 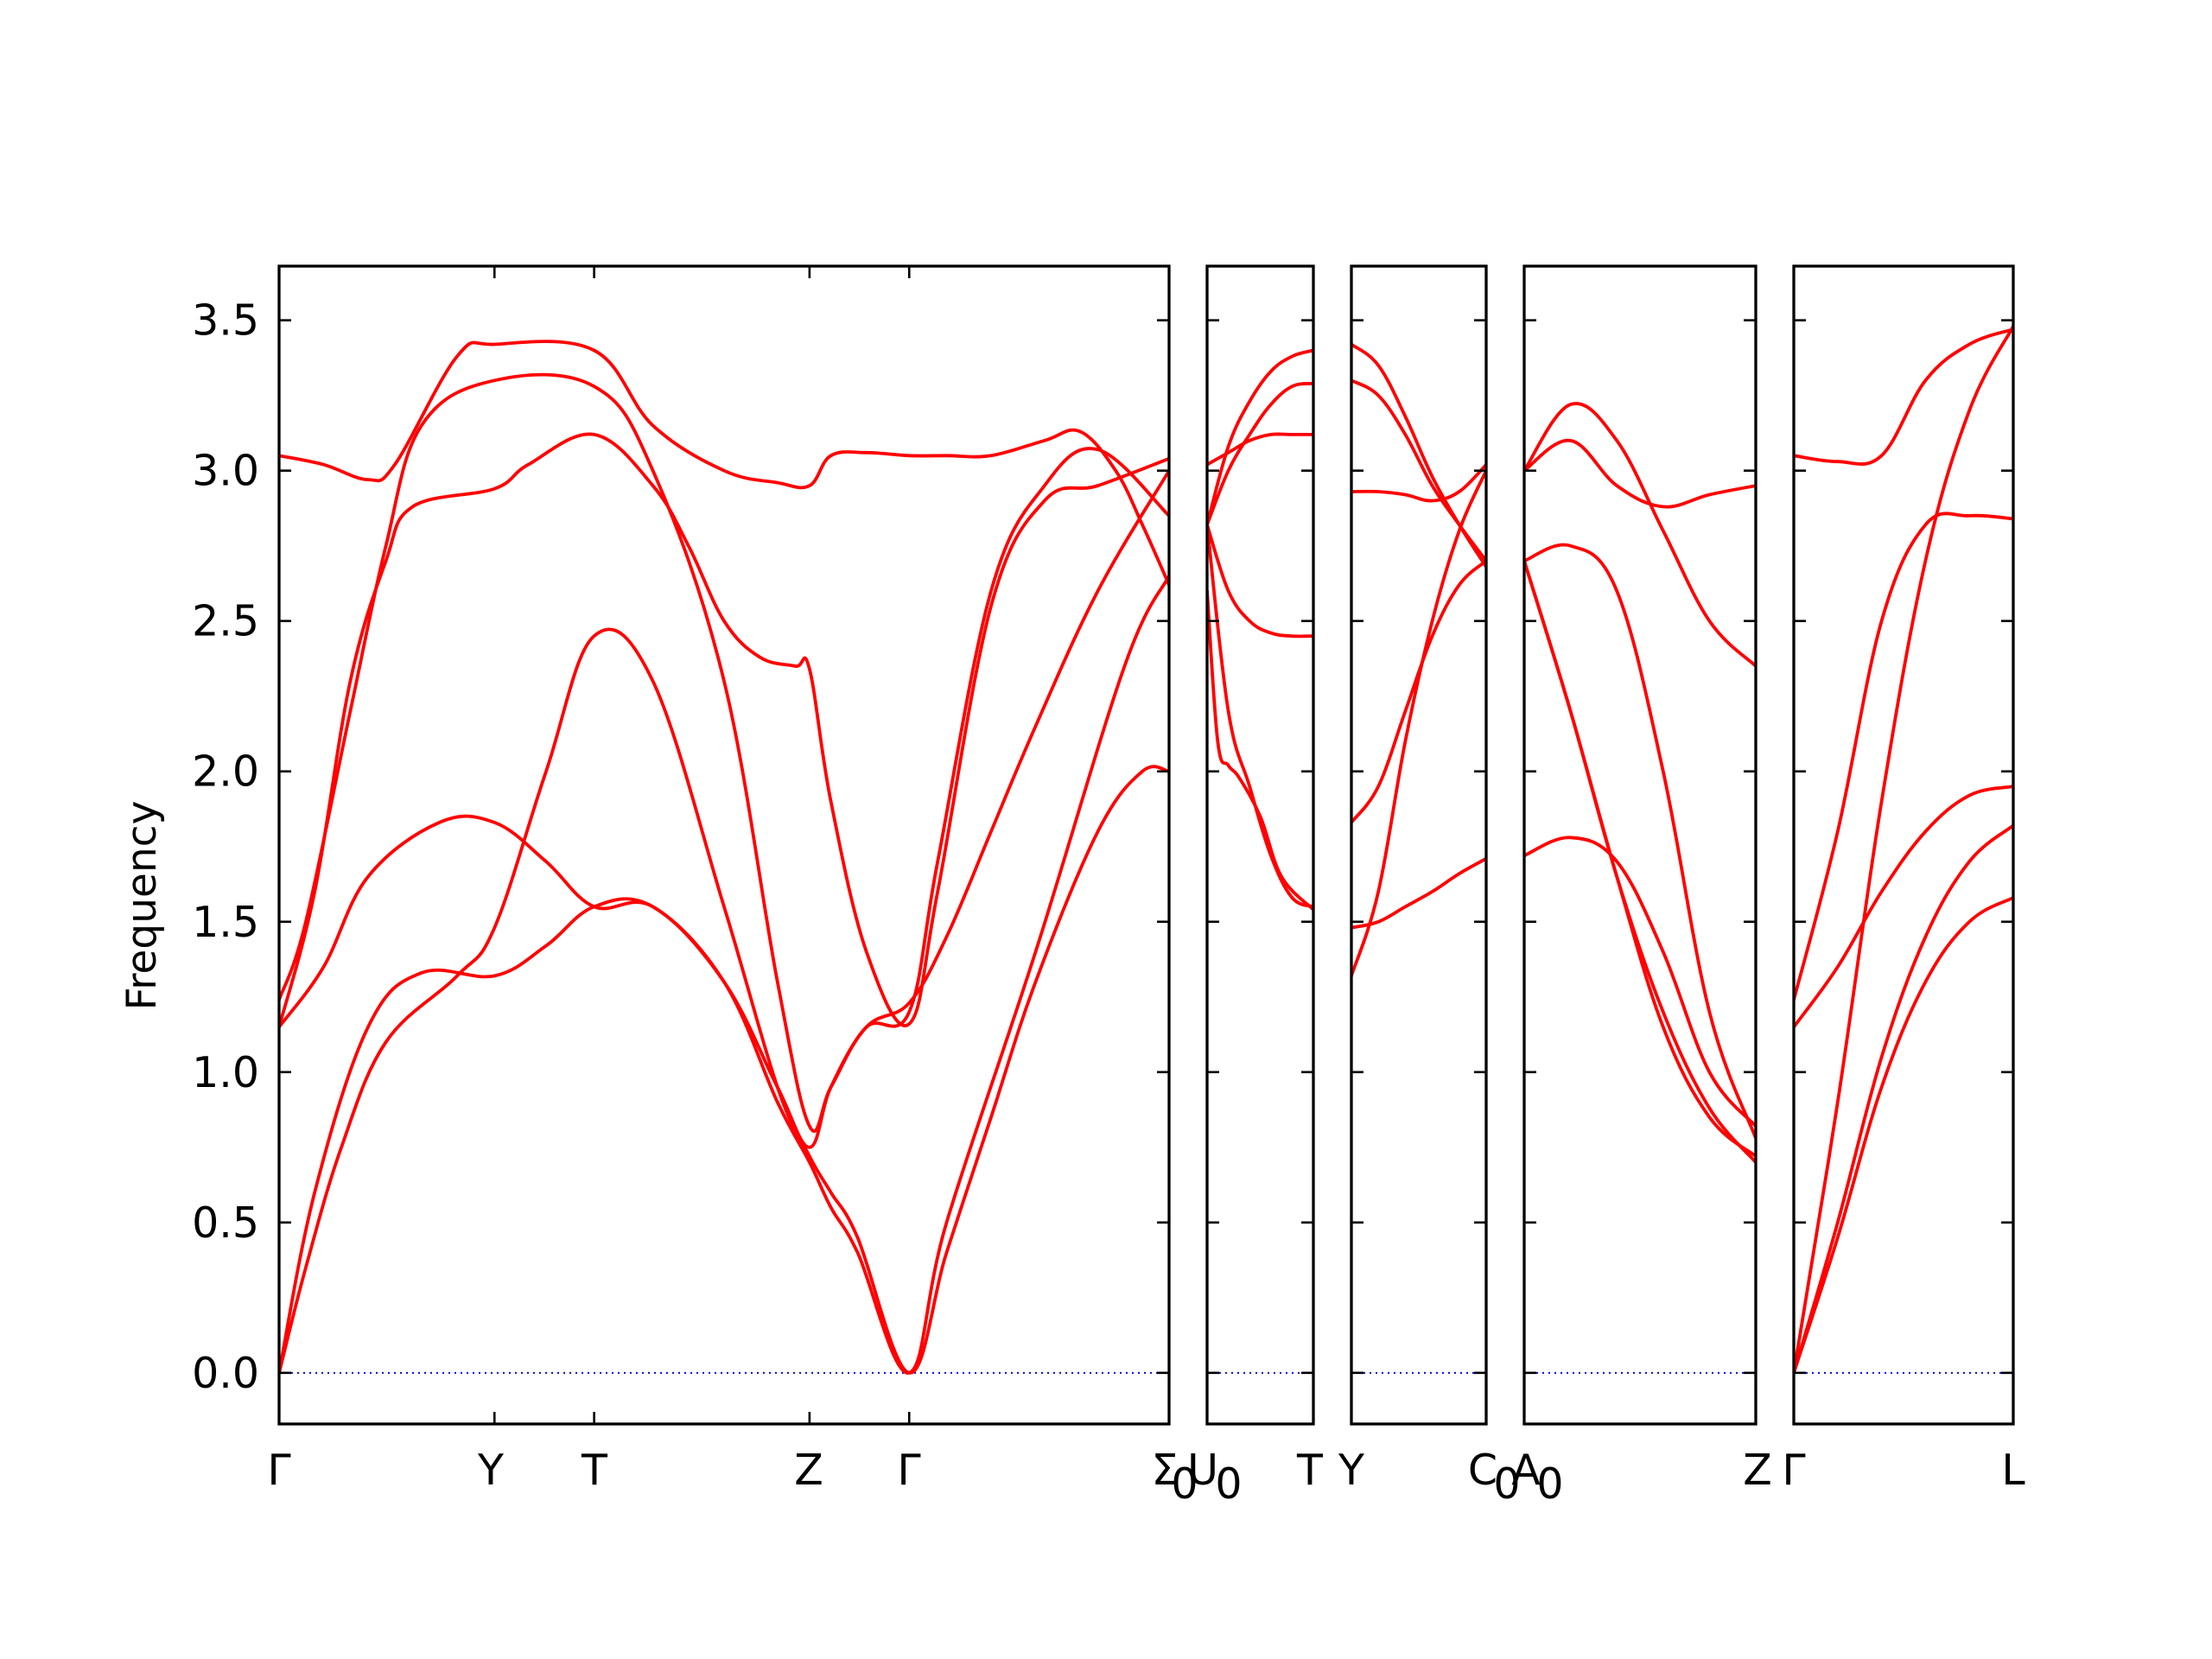 I want to click on y-tick-label: 0.5, so click(x=225, y=1223).